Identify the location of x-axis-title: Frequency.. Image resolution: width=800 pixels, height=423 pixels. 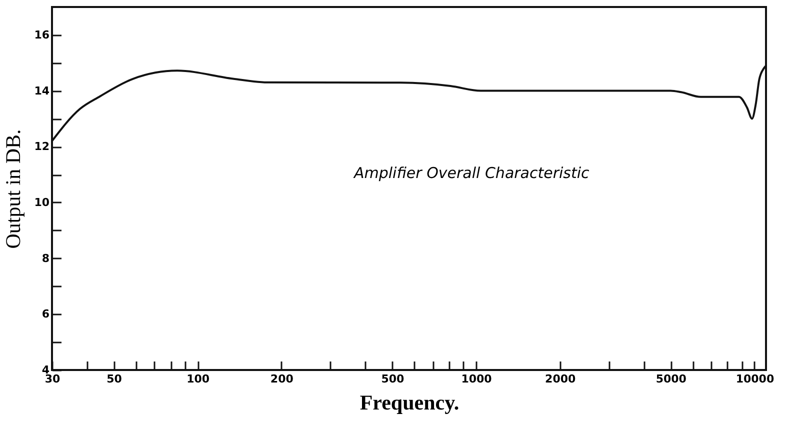
(410, 402).